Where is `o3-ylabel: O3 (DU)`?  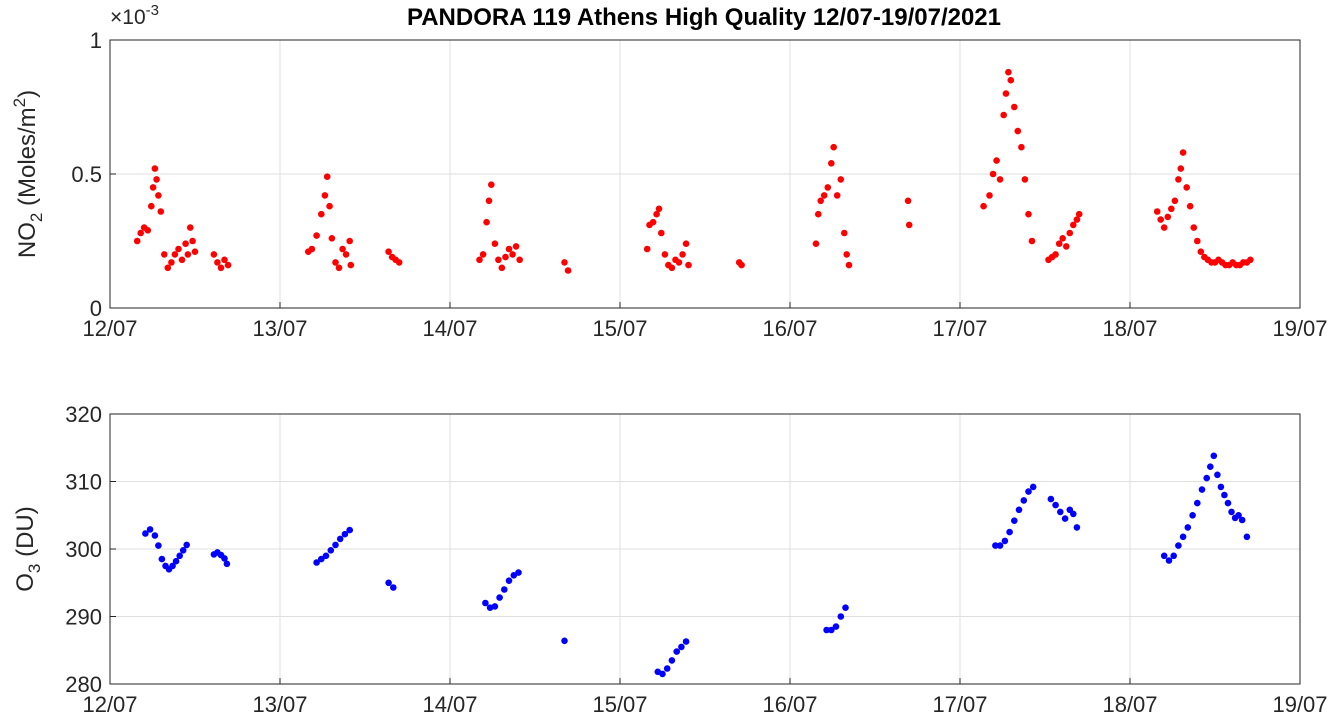
o3-ylabel: O3 (DU) is located at coordinates (28, 548).